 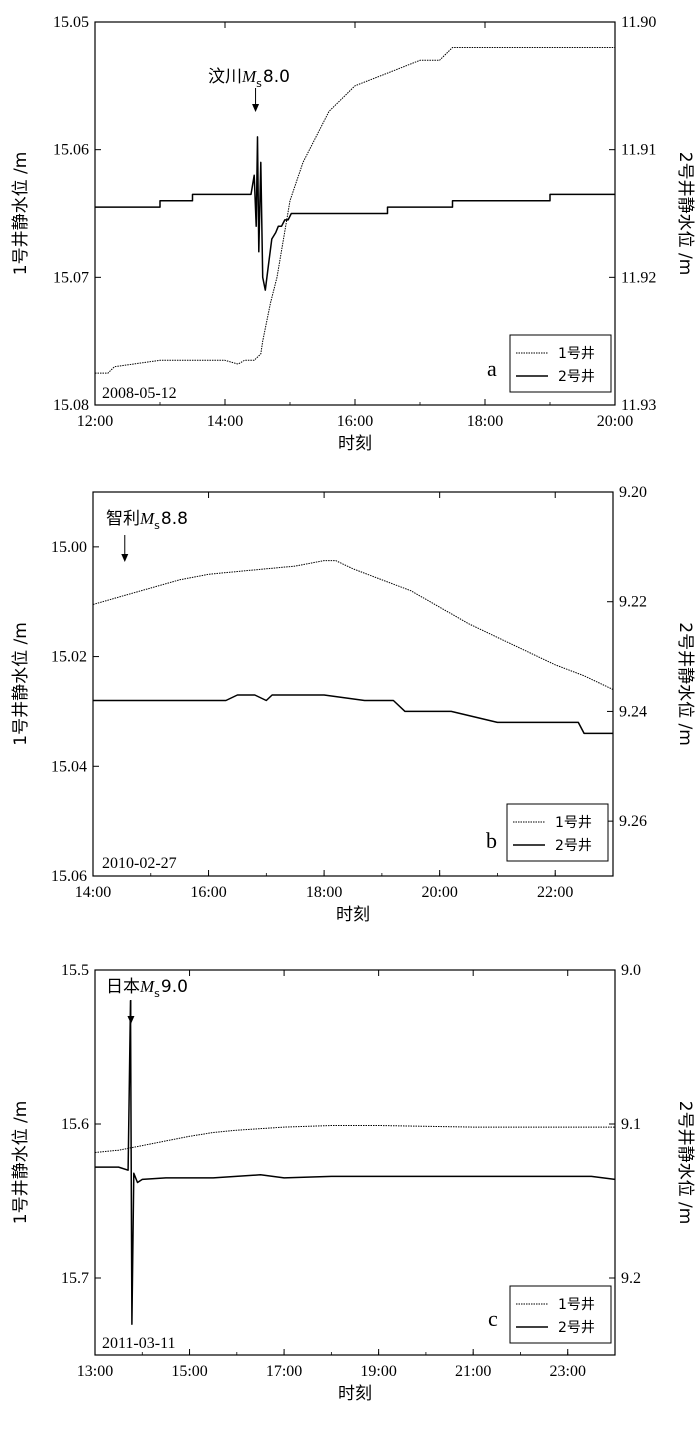 I want to click on y-right-tick-label: 11.90, so click(x=638, y=22).